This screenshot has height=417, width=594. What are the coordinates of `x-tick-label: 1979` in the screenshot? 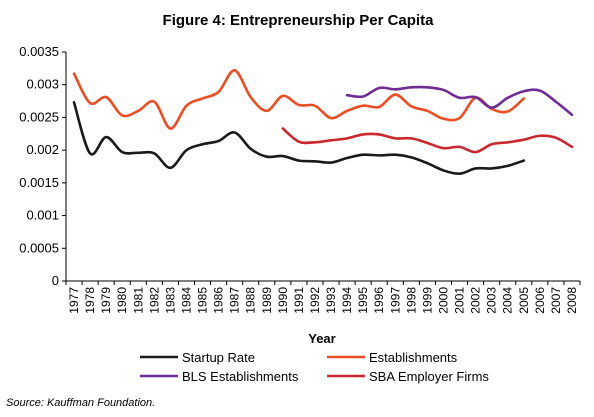 It's located at (106, 300).